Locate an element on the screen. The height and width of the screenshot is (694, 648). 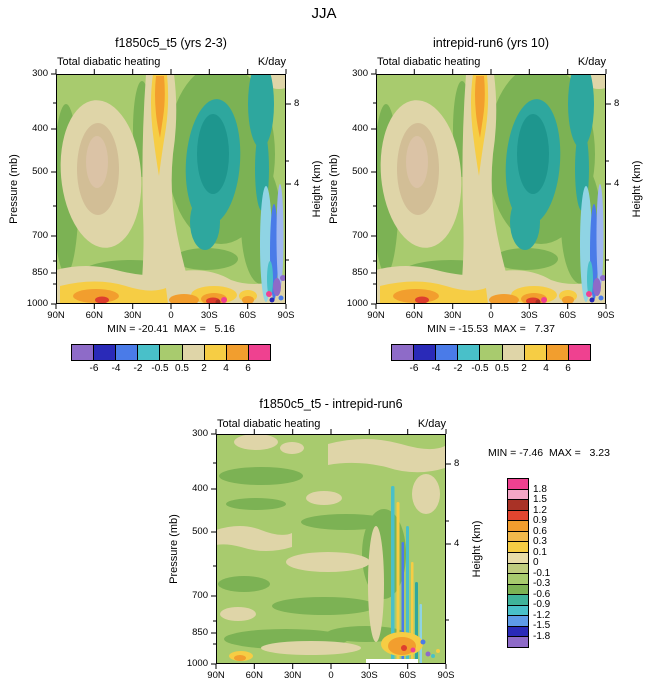
min-max-stats: MIN = -7.46 MAX = 3.23 is located at coordinates (549, 453).